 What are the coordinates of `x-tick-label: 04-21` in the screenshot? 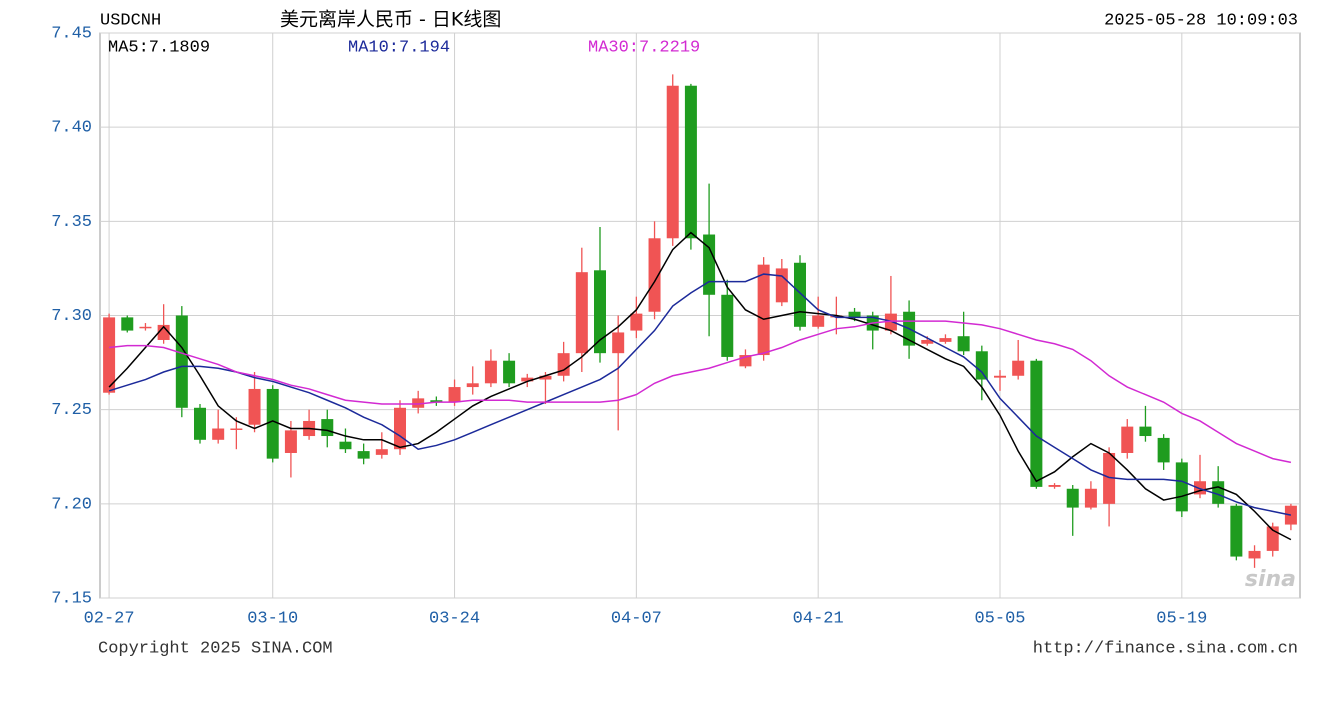 It's located at (818, 618).